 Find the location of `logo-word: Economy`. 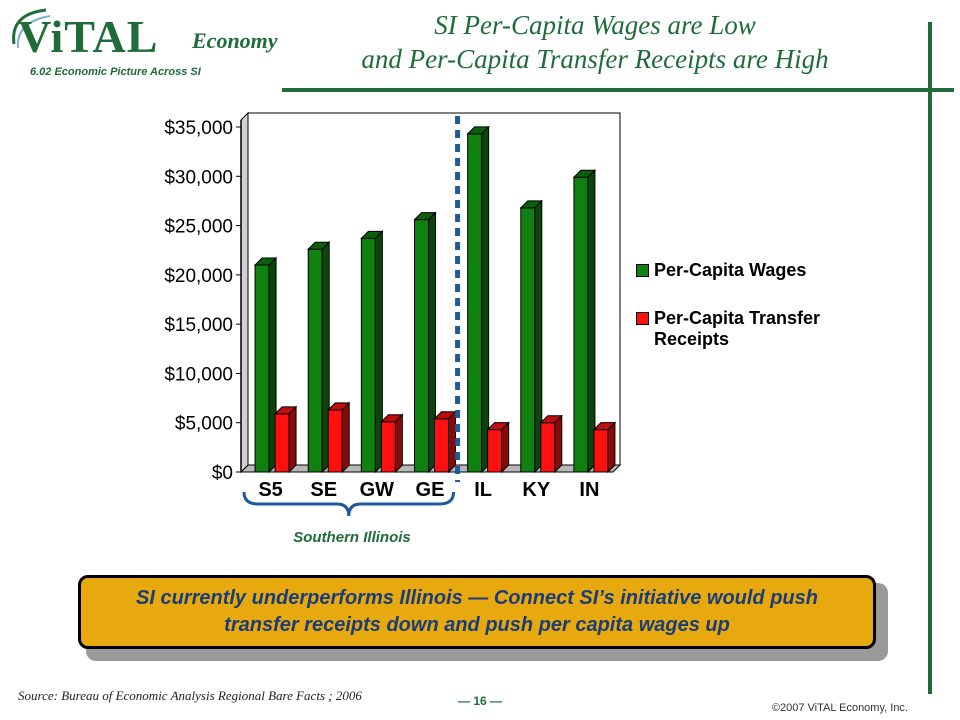

logo-word: Economy is located at coordinates (235, 40).